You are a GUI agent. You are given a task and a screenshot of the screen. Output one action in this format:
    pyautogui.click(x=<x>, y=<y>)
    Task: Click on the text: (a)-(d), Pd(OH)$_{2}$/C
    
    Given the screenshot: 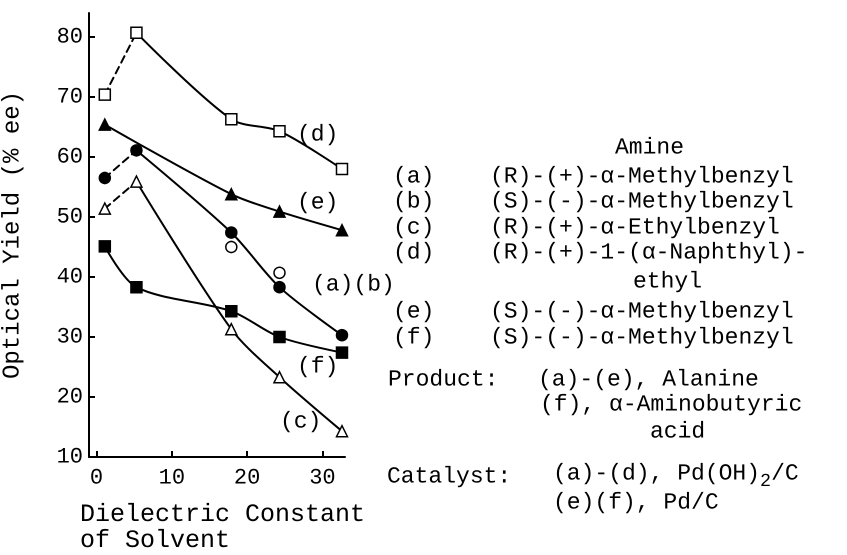 What is the action you would take?
    pyautogui.click(x=676, y=476)
    